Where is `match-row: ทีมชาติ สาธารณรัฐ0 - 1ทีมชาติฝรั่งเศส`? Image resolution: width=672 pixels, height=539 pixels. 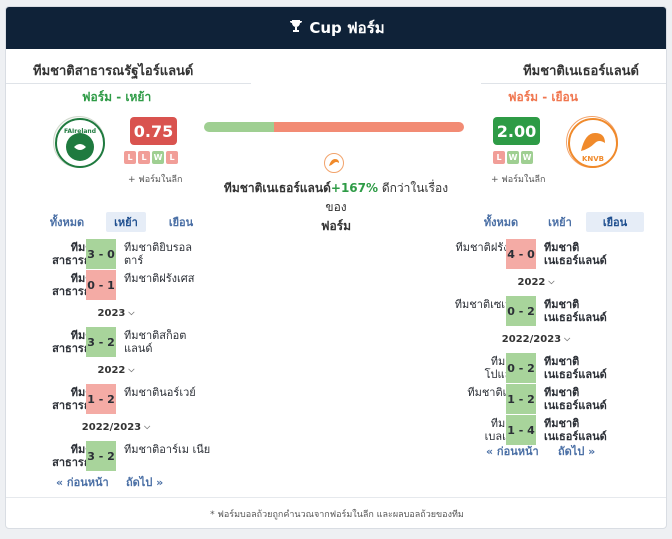
match-row: ทีมชาติ สาธารณรัฐ0 - 1ทีมชาติฝรั่งเศส is located at coordinates (116, 285).